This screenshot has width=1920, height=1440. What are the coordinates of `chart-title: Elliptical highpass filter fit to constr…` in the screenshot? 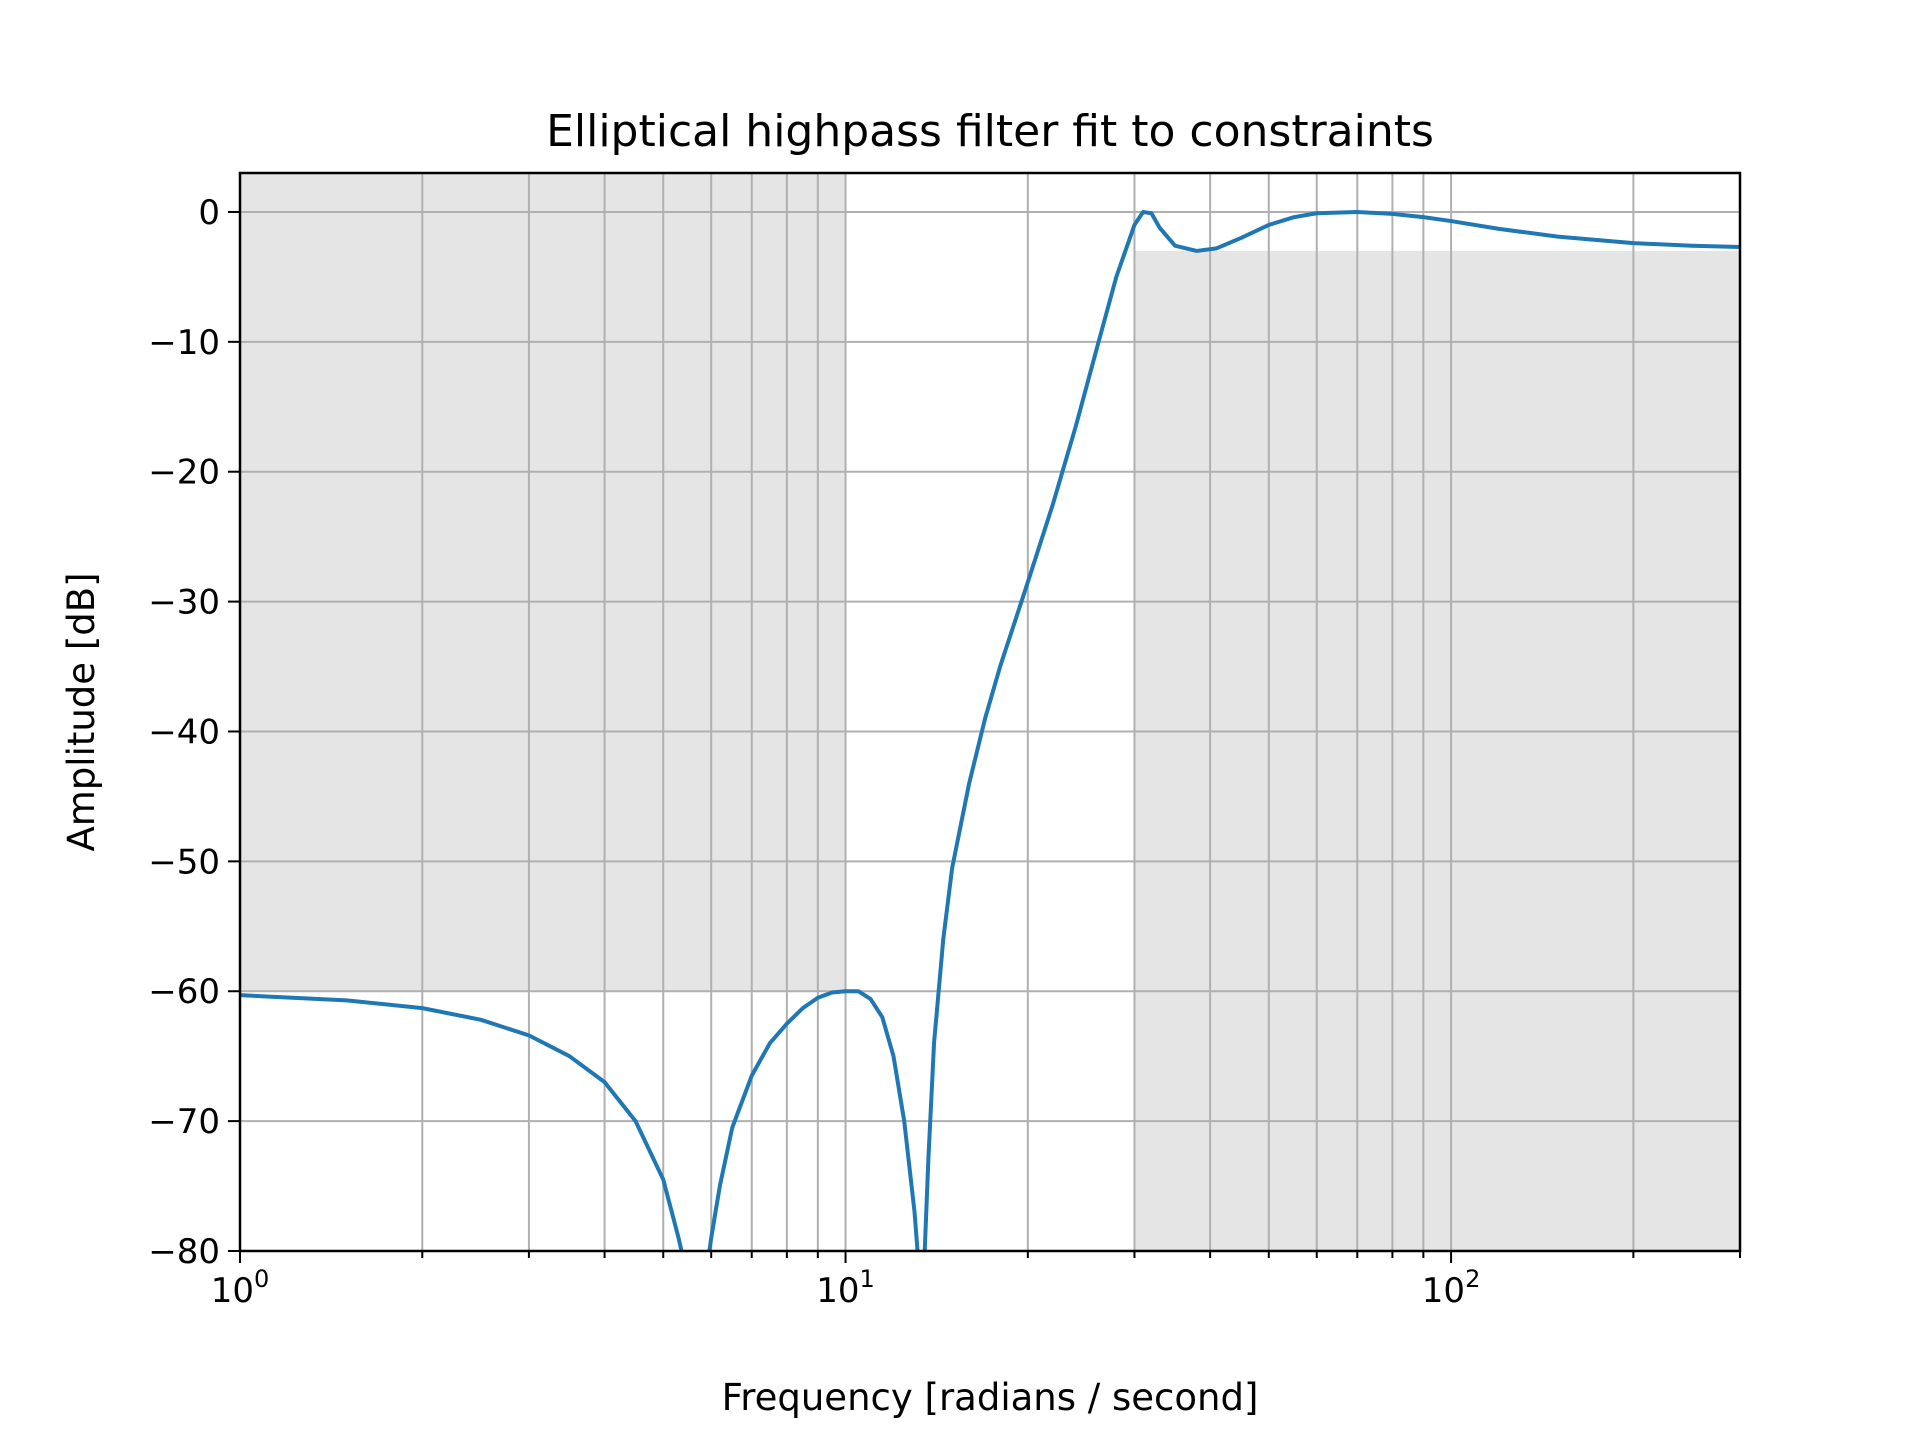 It's located at (990, 131).